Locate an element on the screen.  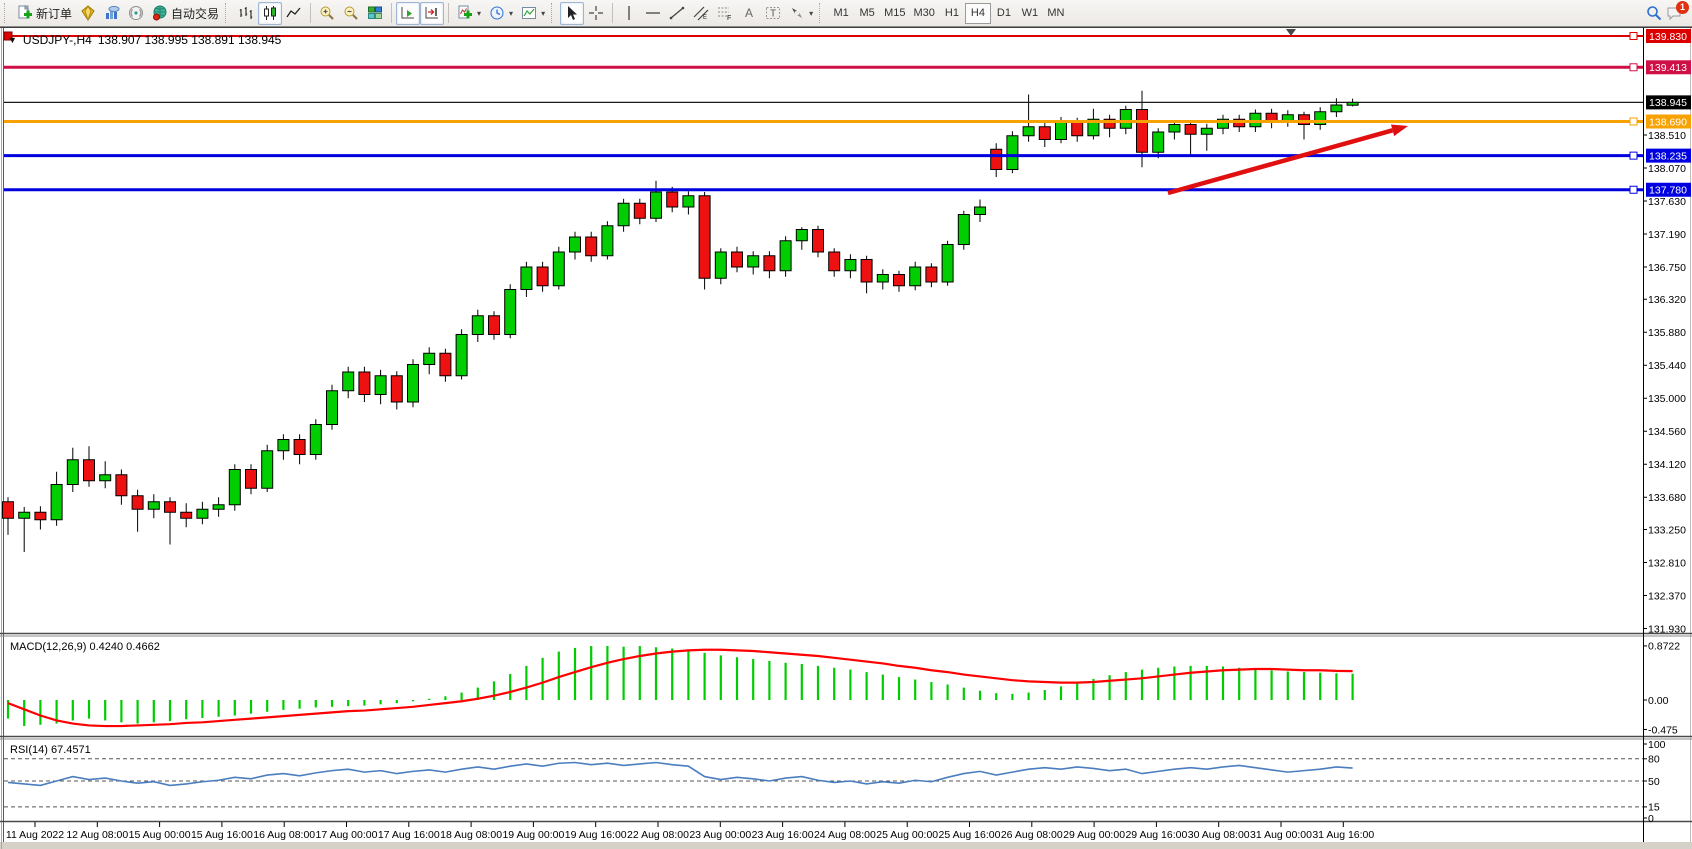
text-label-tool-button: T is located at coordinates (773, 13).